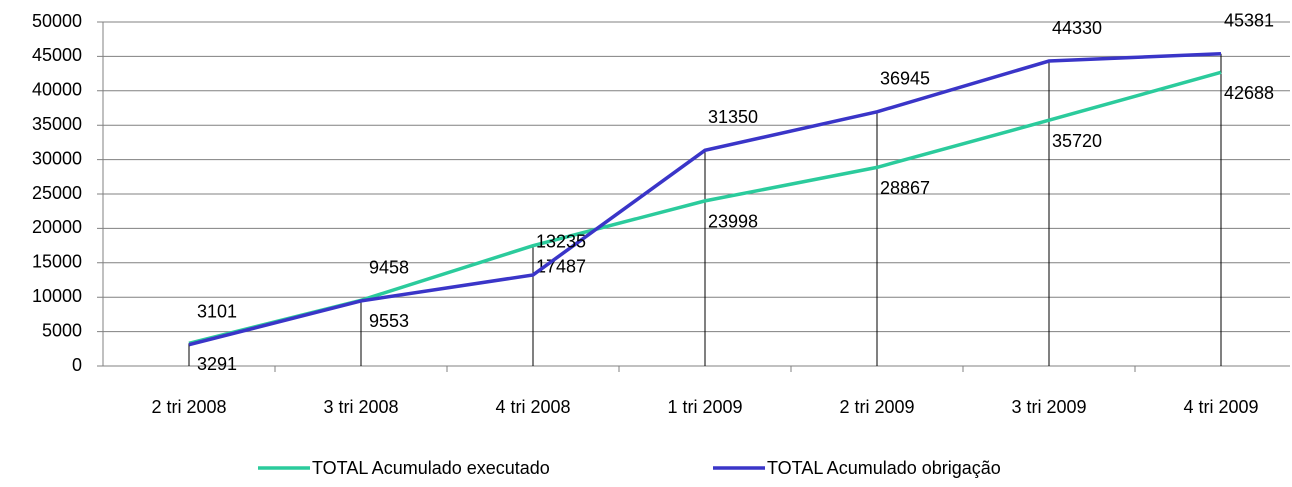  What do you see at coordinates (561, 242) in the screenshot?
I see `data-label: 13235` at bounding box center [561, 242].